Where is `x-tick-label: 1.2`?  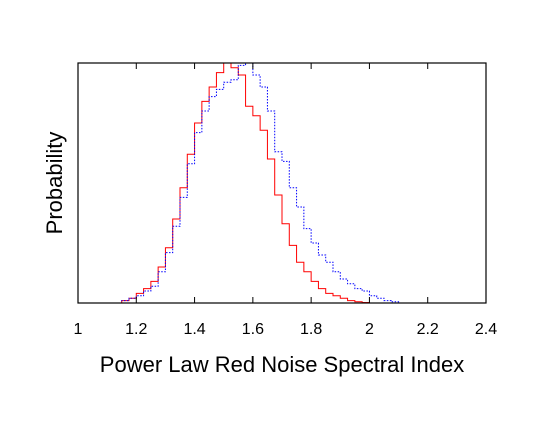
x-tick-label: 1.2 is located at coordinates (136, 329).